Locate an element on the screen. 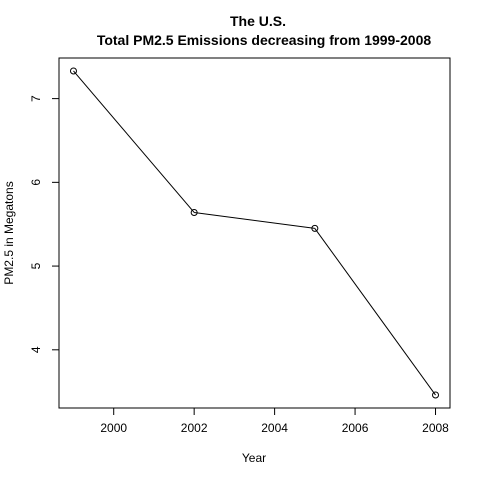  y-tick-label: 4 is located at coordinates (36, 349).